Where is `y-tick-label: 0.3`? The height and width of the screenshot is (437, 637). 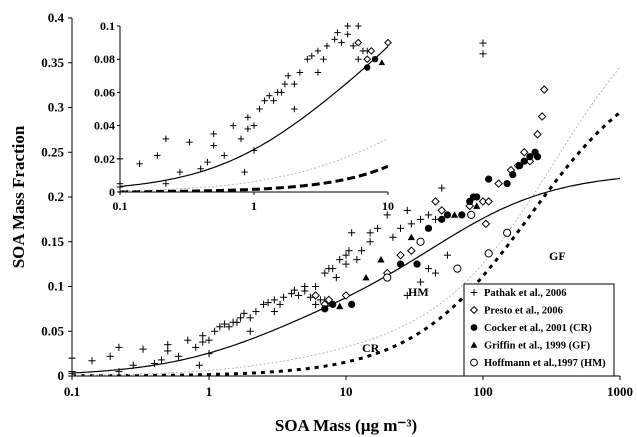
y-tick-label: 0.3 is located at coordinates (56, 107).